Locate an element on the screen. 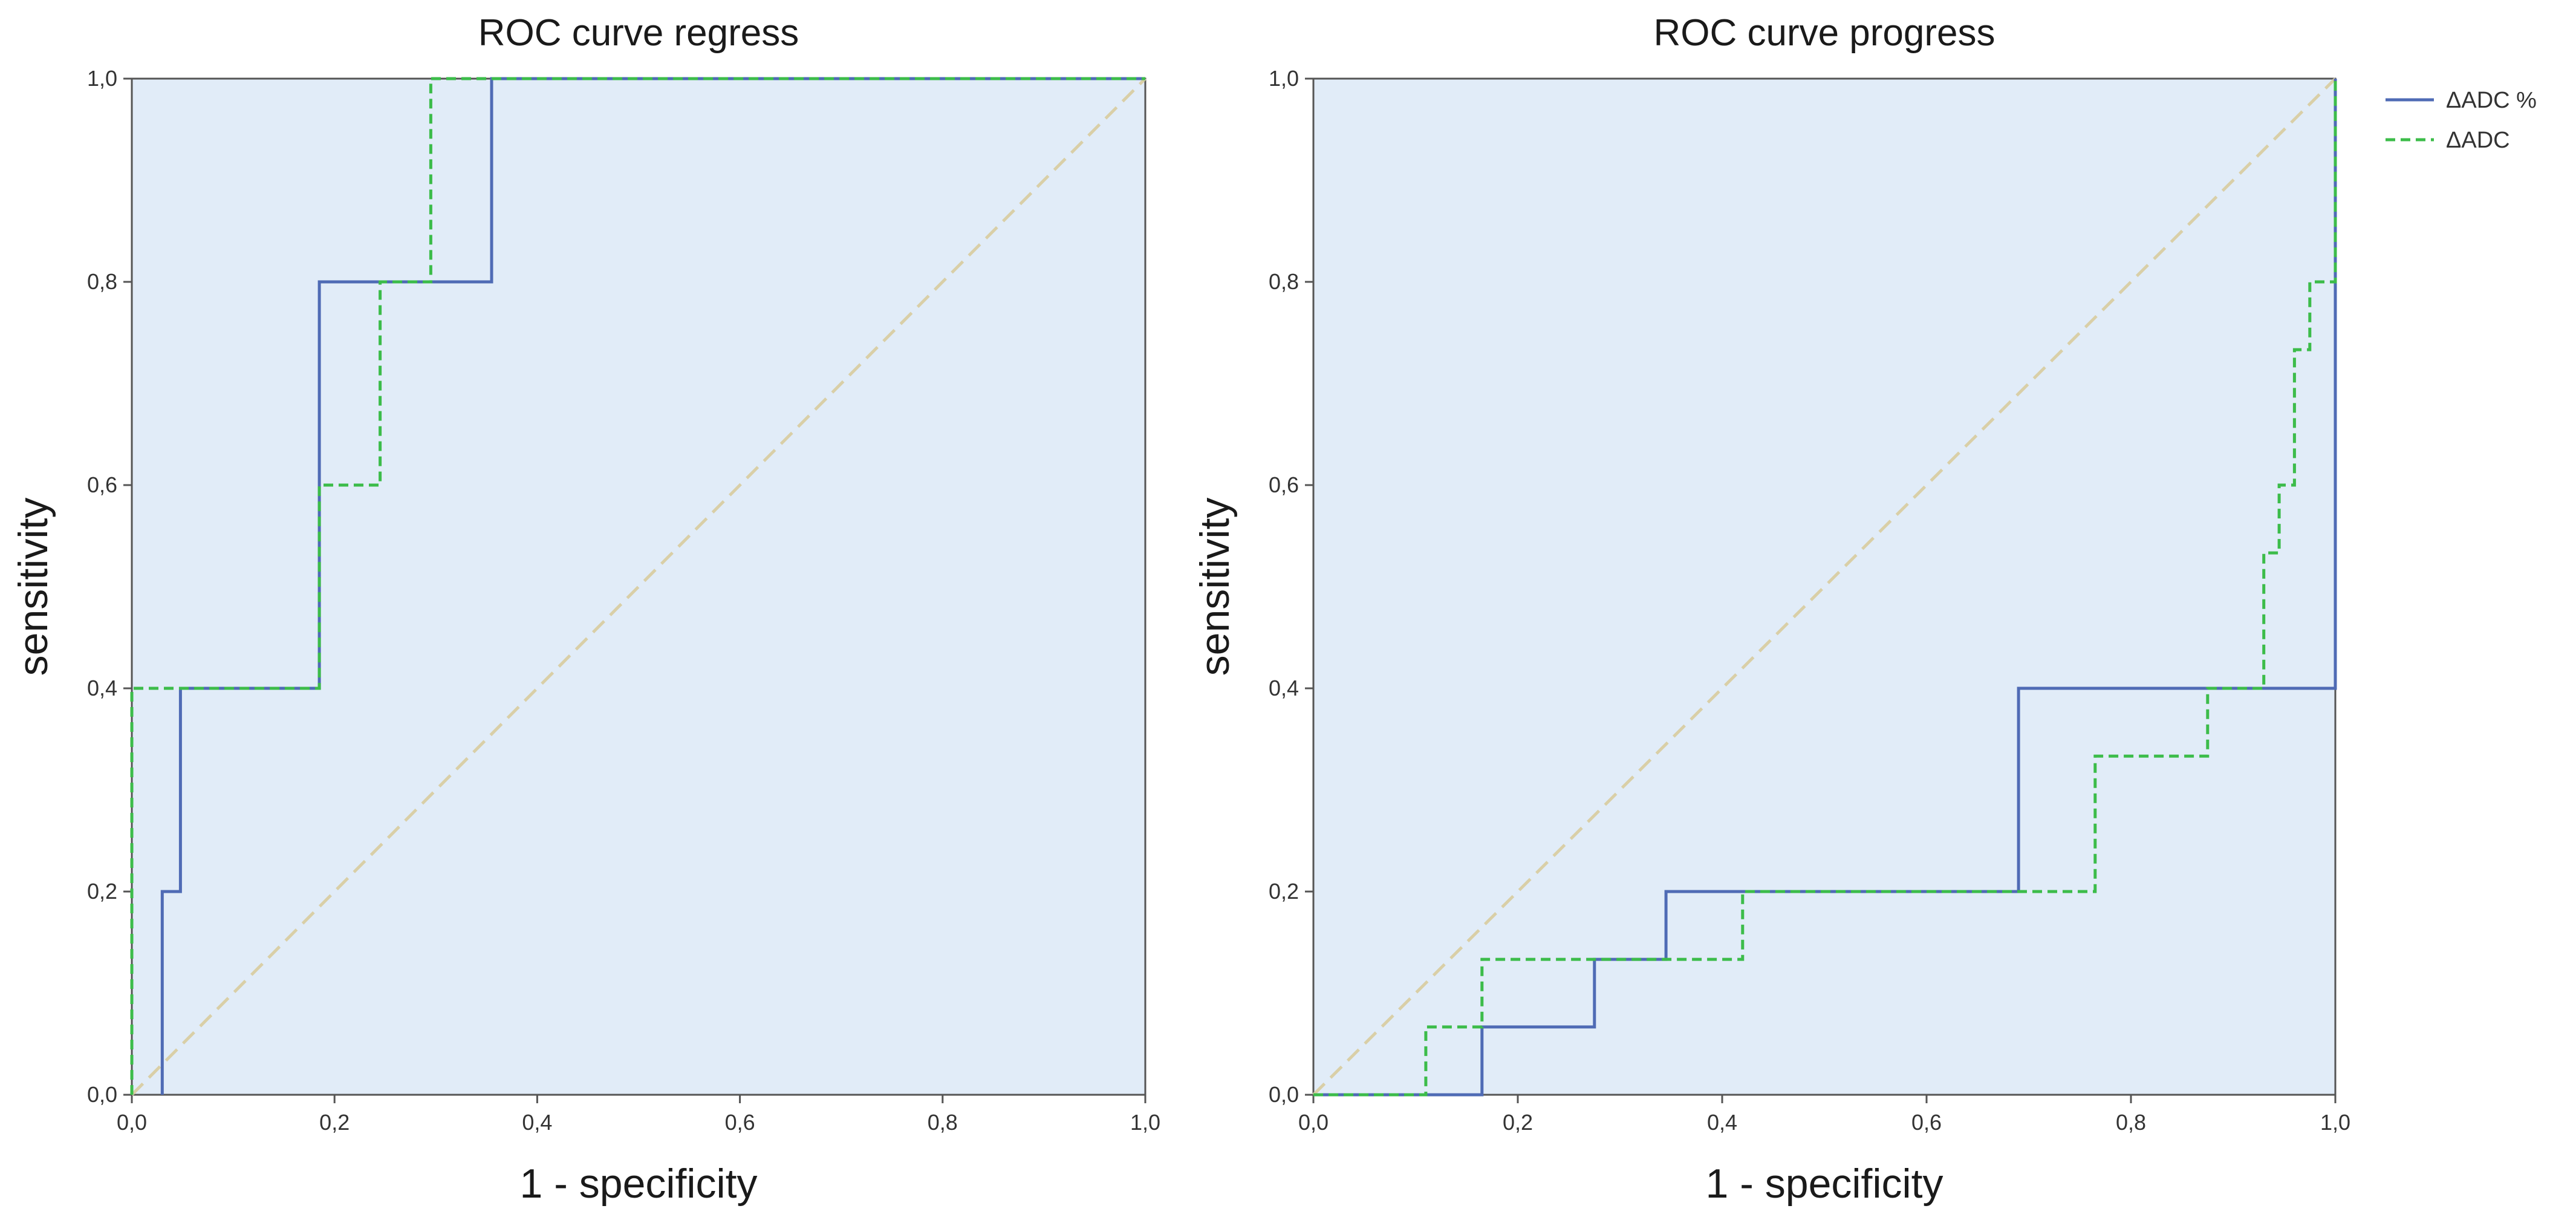  chart-title: ROC curve regress is located at coordinates (638, 33).